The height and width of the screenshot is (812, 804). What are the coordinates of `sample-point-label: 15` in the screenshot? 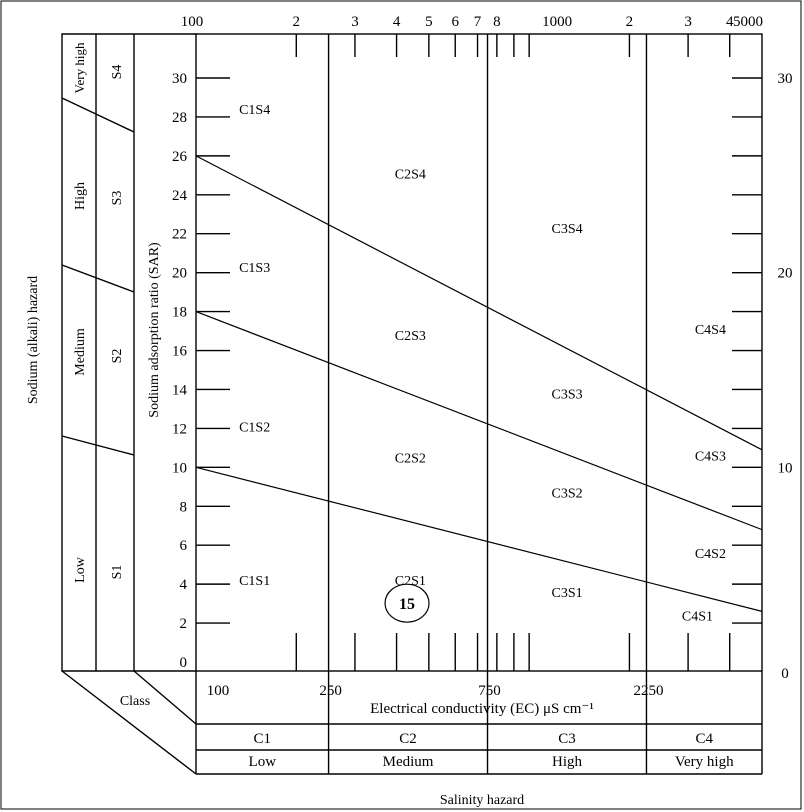 It's located at (407, 604).